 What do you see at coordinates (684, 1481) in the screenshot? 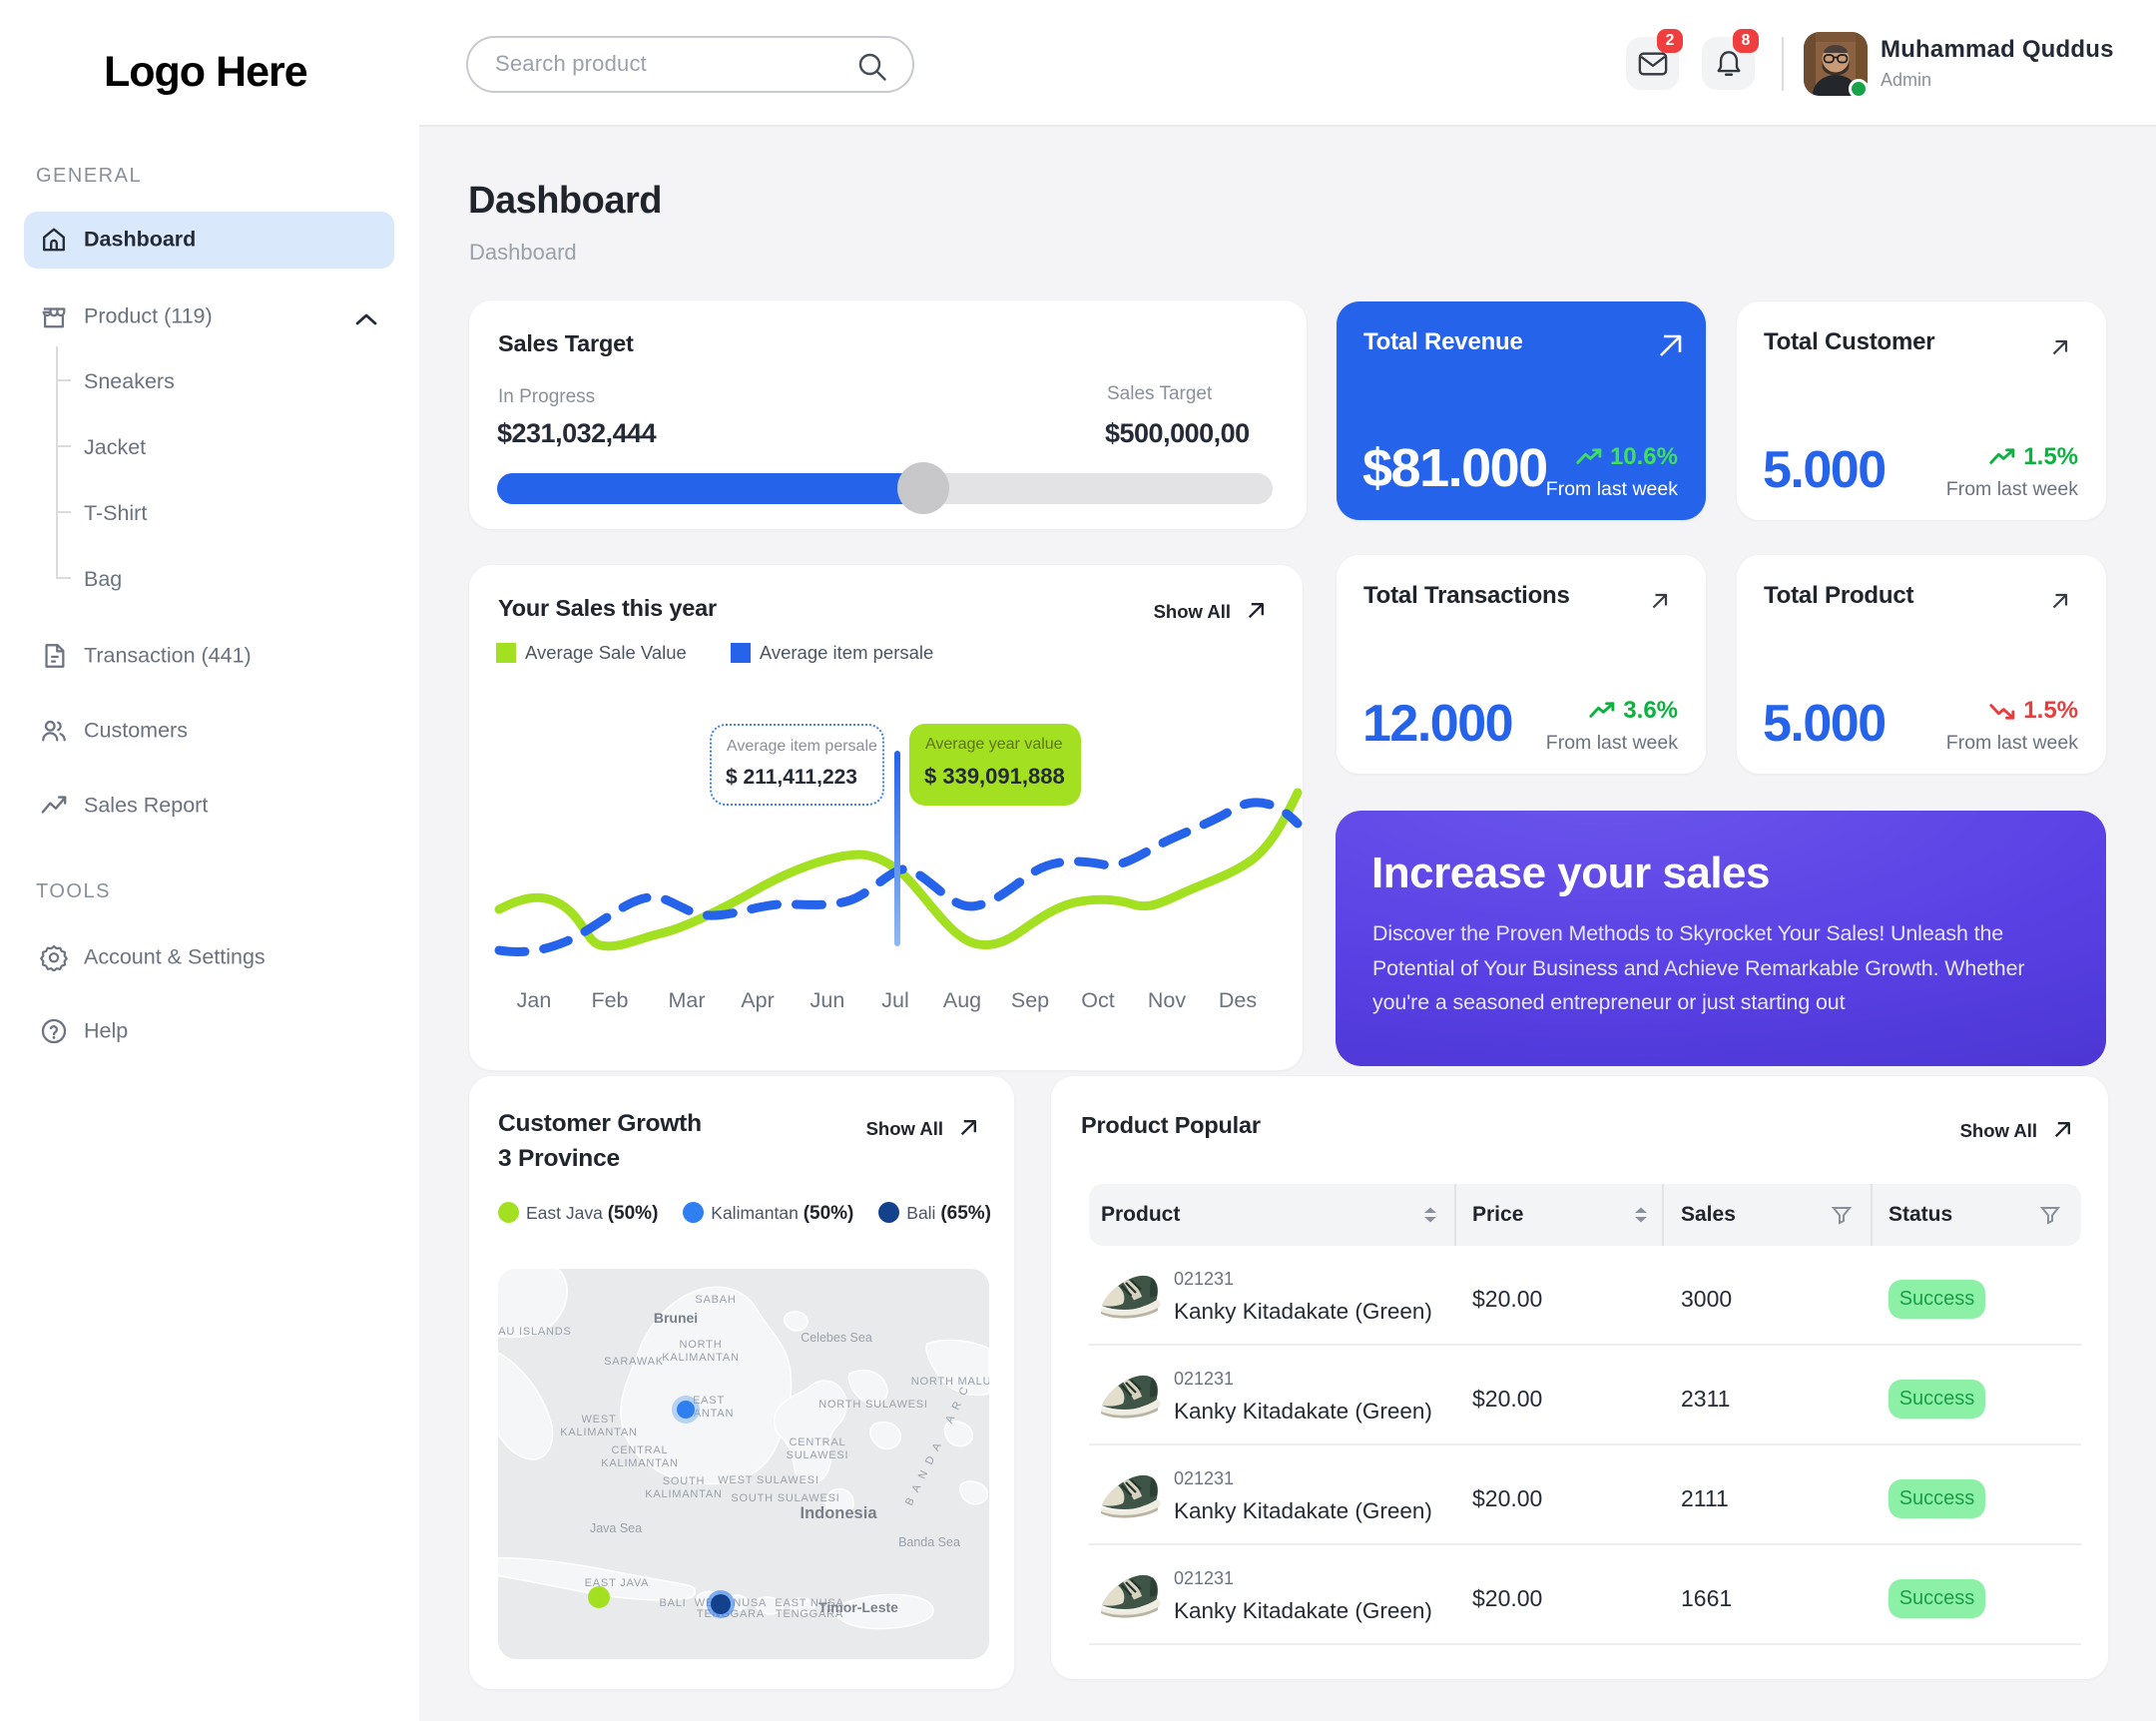
I see `svg-text: SOUTH` at bounding box center [684, 1481].